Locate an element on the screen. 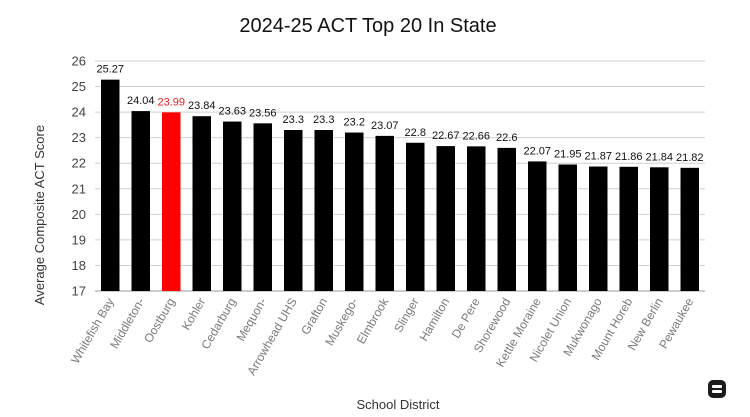 This screenshot has width=750, height=417. data-label: 23.99 is located at coordinates (171, 102).